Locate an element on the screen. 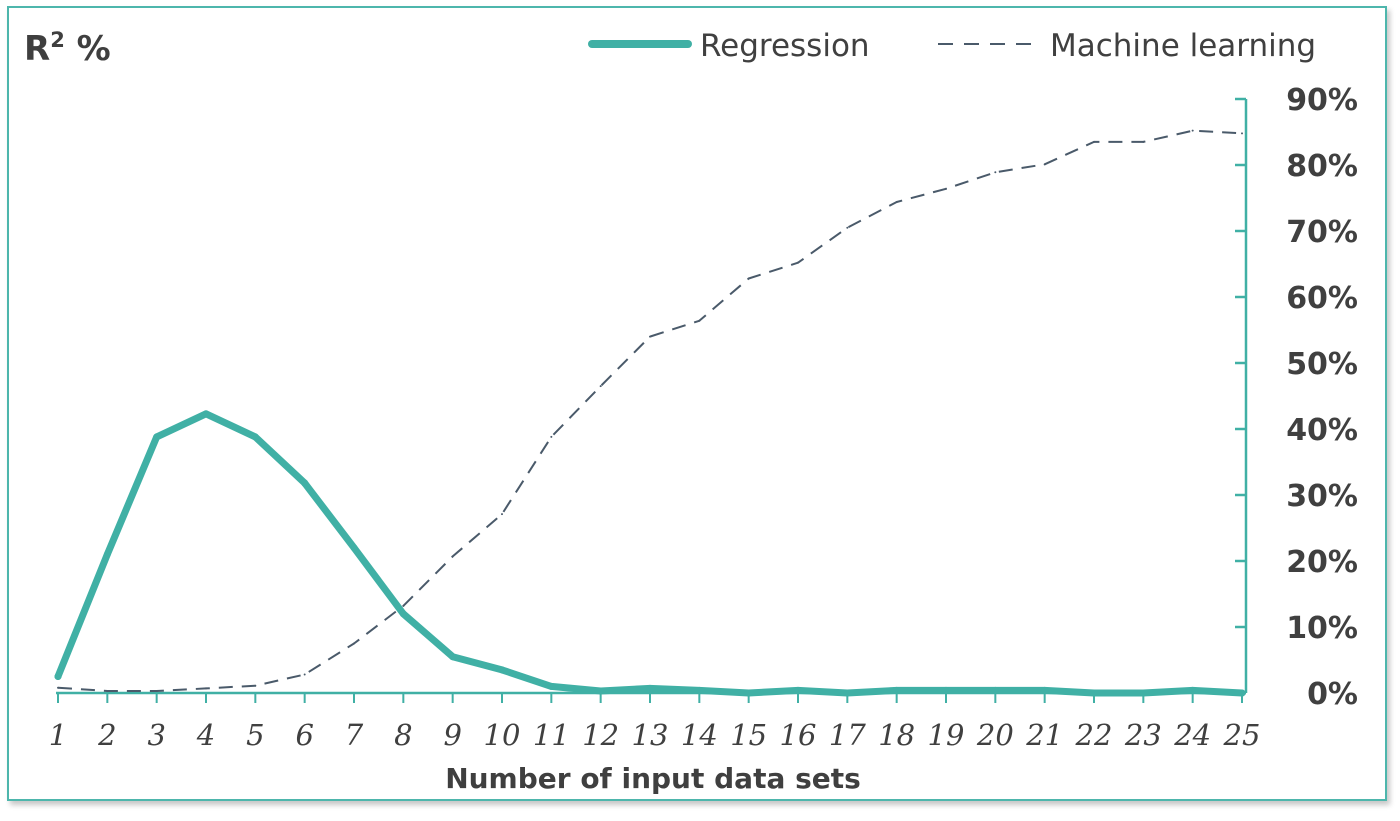 This screenshot has height=821, width=1400. x-tick-label: 24 is located at coordinates (1192, 735).